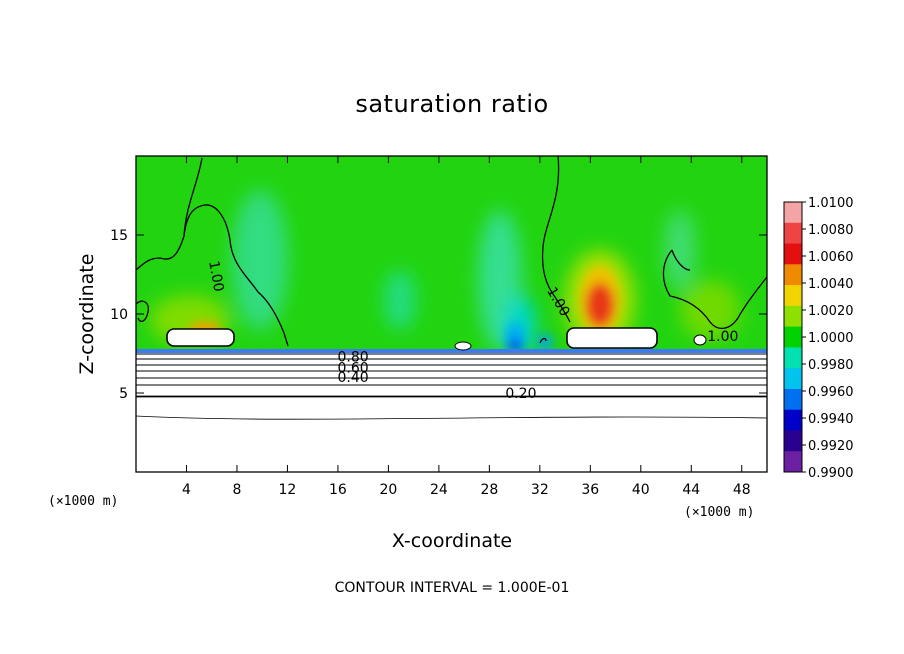 The width and height of the screenshot is (904, 654). What do you see at coordinates (186, 490) in the screenshot?
I see `x-tick-label: 4` at bounding box center [186, 490].